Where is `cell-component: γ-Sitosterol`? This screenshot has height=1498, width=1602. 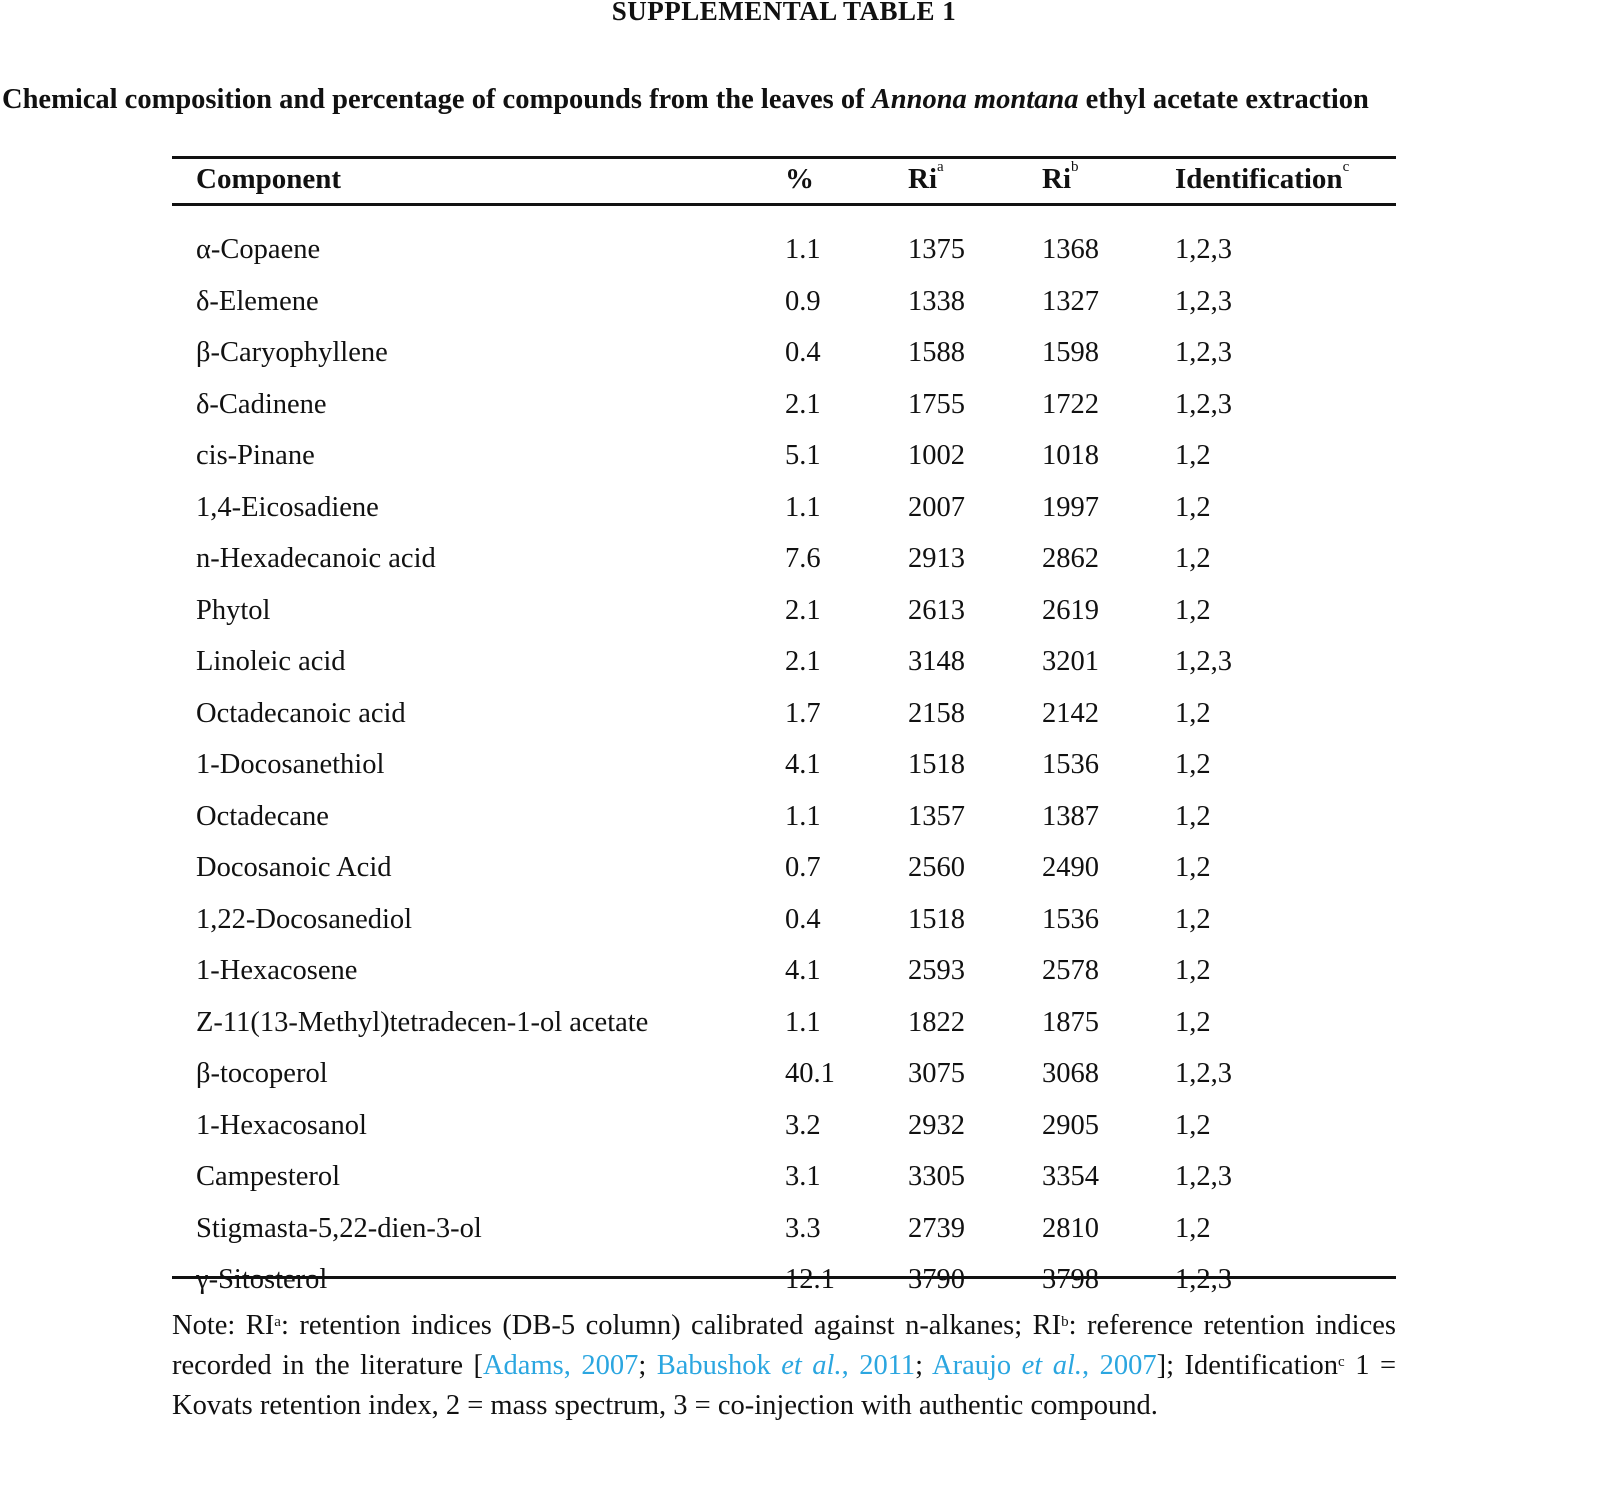 cell-component: γ-Sitosterol is located at coordinates (262, 1279).